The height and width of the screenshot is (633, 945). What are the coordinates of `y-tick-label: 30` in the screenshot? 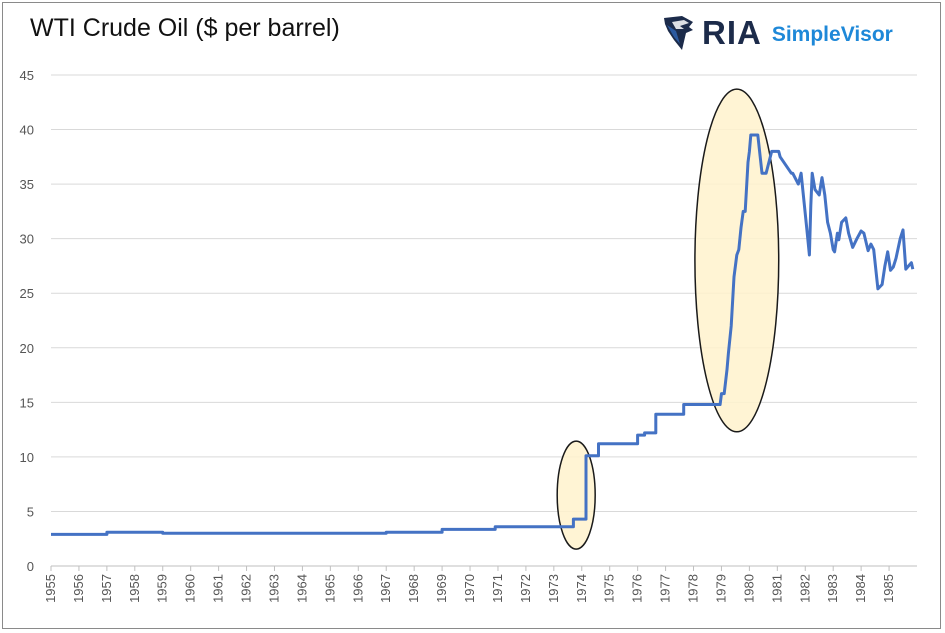 It's located at (27, 239).